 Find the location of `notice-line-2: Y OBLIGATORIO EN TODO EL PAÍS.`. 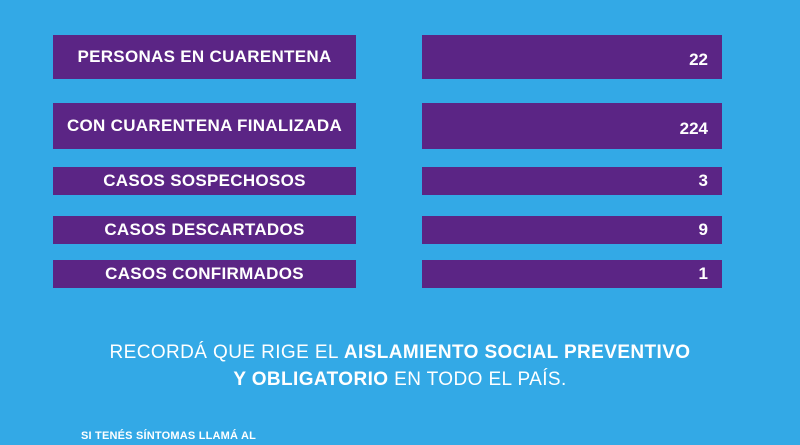

notice-line-2: Y OBLIGATORIO EN TODO EL PAÍS. is located at coordinates (400, 380).